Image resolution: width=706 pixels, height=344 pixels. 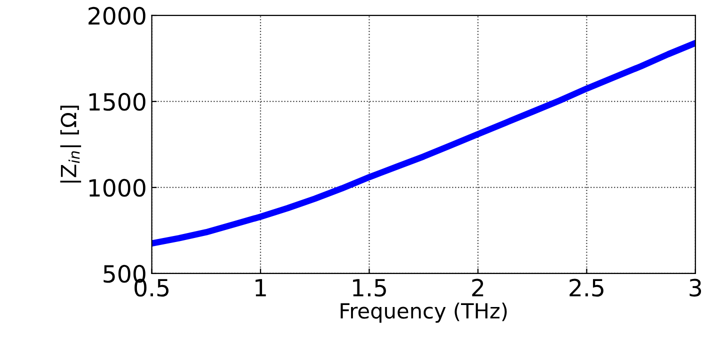 What do you see at coordinates (696, 287) in the screenshot?
I see `x-tick-label: 3` at bounding box center [696, 287].